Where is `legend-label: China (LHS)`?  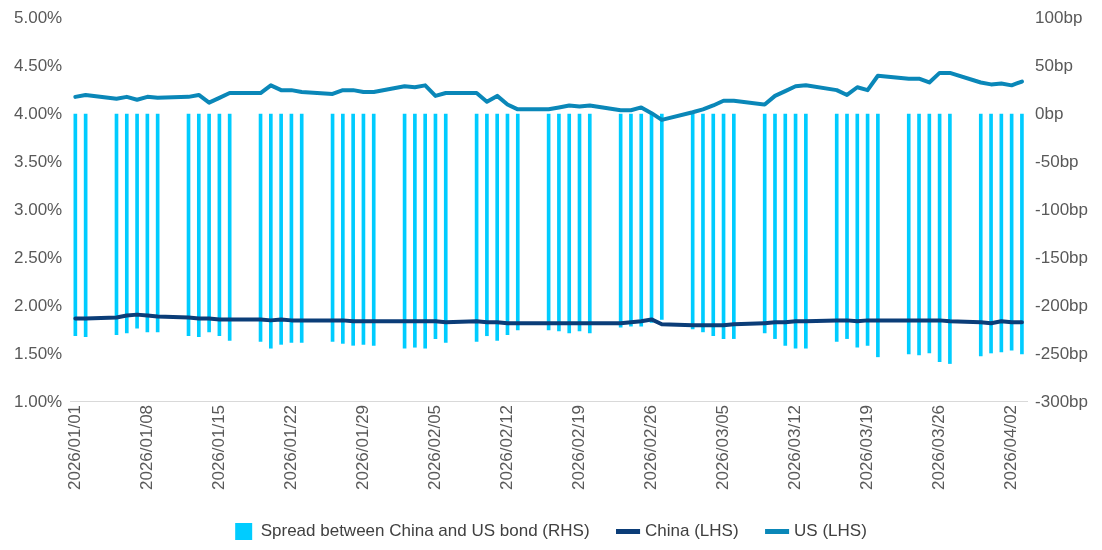
legend-label: China (LHS) is located at coordinates (692, 531).